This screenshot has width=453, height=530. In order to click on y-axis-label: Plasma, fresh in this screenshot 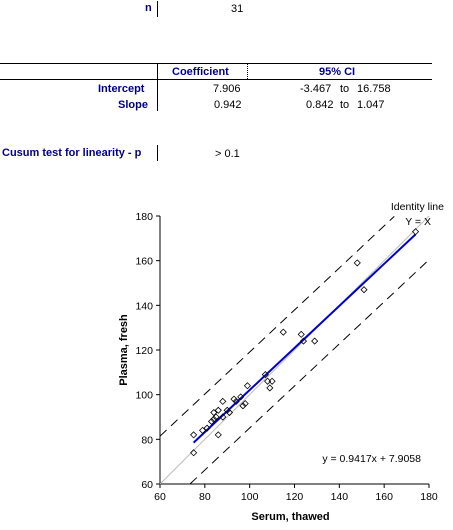, I will do `click(124, 350)`.